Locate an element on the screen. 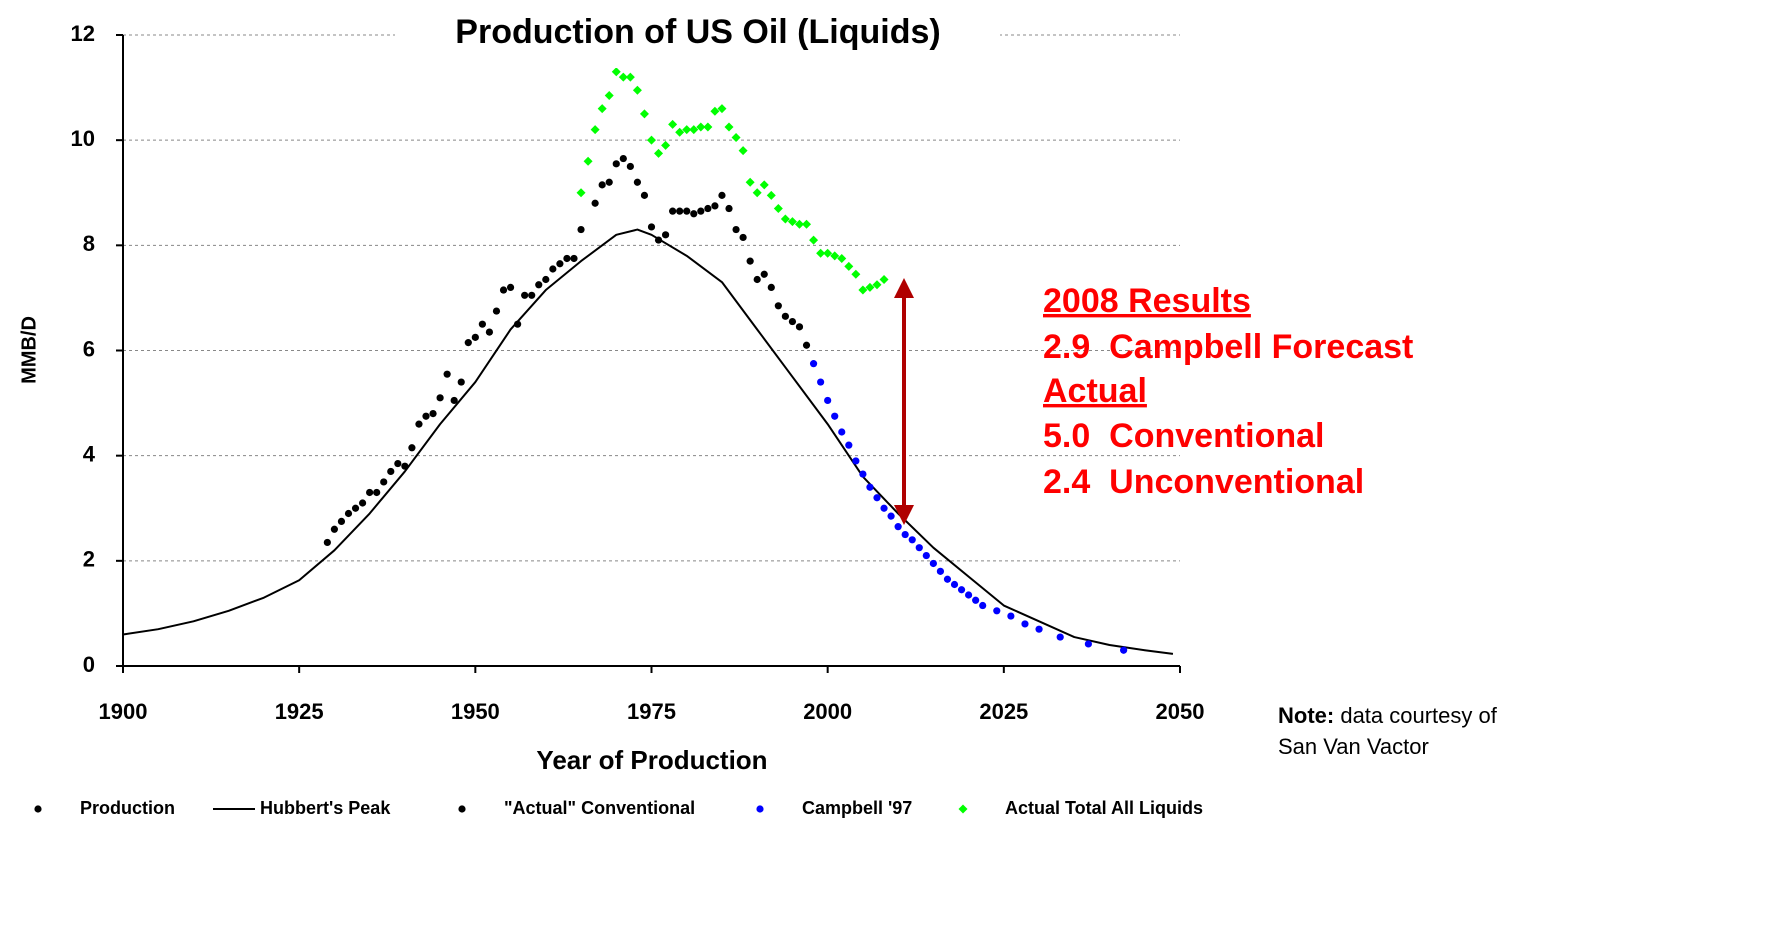  y-tick-label: 6 is located at coordinates (89, 348).